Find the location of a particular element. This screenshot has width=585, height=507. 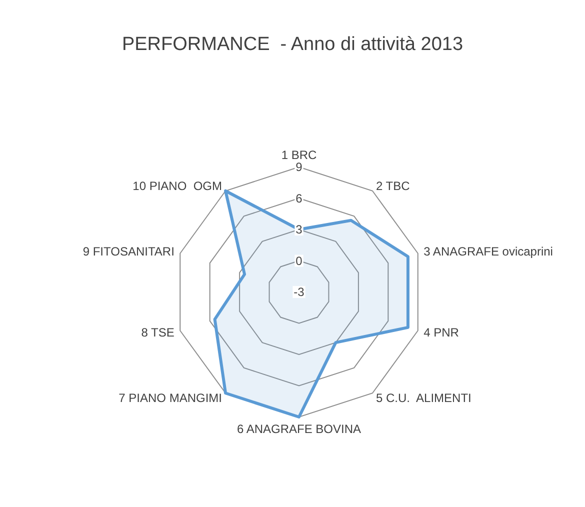

spoke-label: 7 PIANO MANGIMI is located at coordinates (170, 397).